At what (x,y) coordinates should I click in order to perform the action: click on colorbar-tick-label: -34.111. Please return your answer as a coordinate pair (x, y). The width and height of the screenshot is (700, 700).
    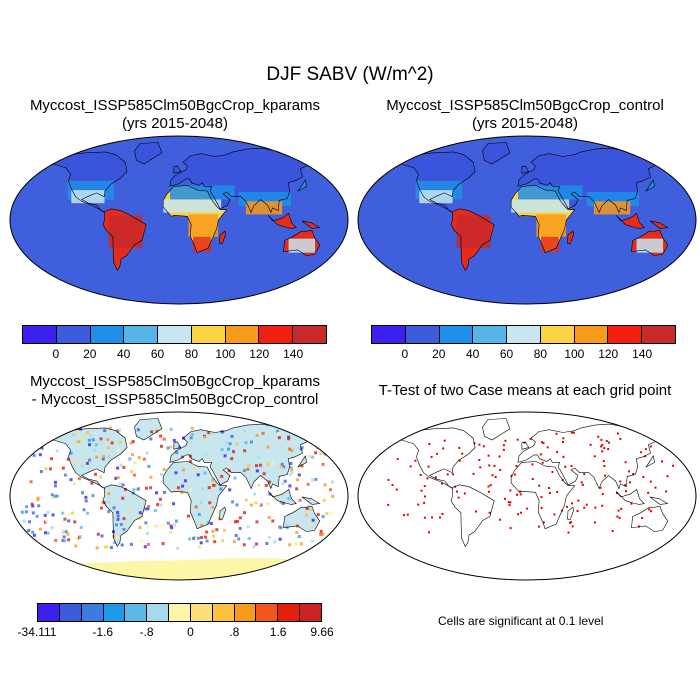
    Looking at the image, I should click on (37, 632).